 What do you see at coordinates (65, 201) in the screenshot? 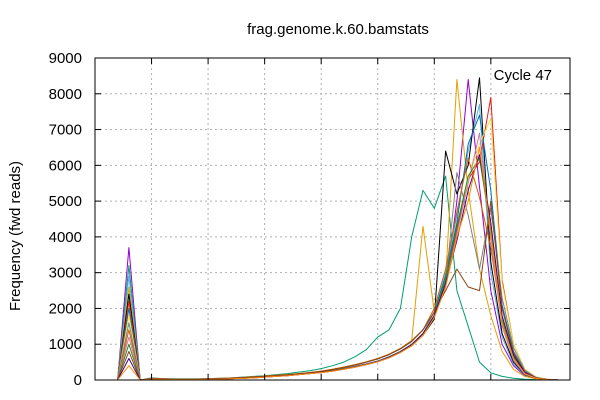
I see `y-tick-label: 5000` at bounding box center [65, 201].